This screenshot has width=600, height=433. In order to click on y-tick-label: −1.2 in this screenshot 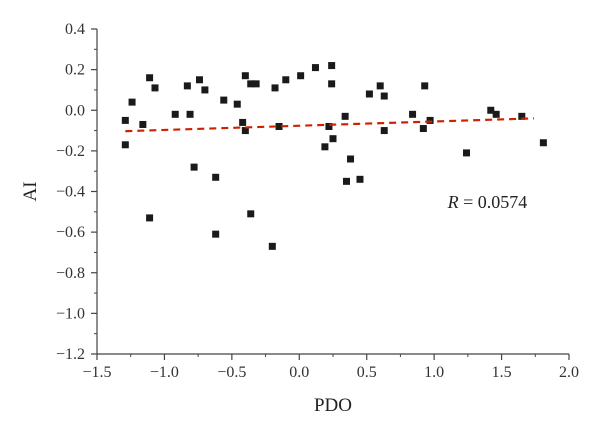, I will do `click(70, 354)`.